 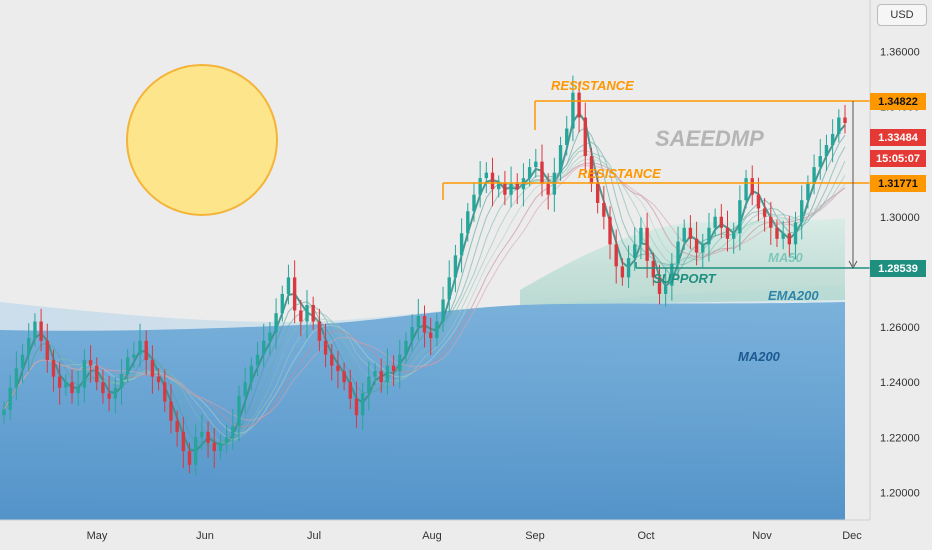 I want to click on ma50-band, so click(x=682, y=261).